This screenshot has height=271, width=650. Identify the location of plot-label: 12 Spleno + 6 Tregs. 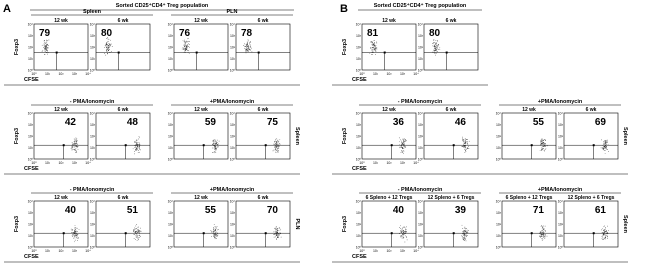
(591, 198).